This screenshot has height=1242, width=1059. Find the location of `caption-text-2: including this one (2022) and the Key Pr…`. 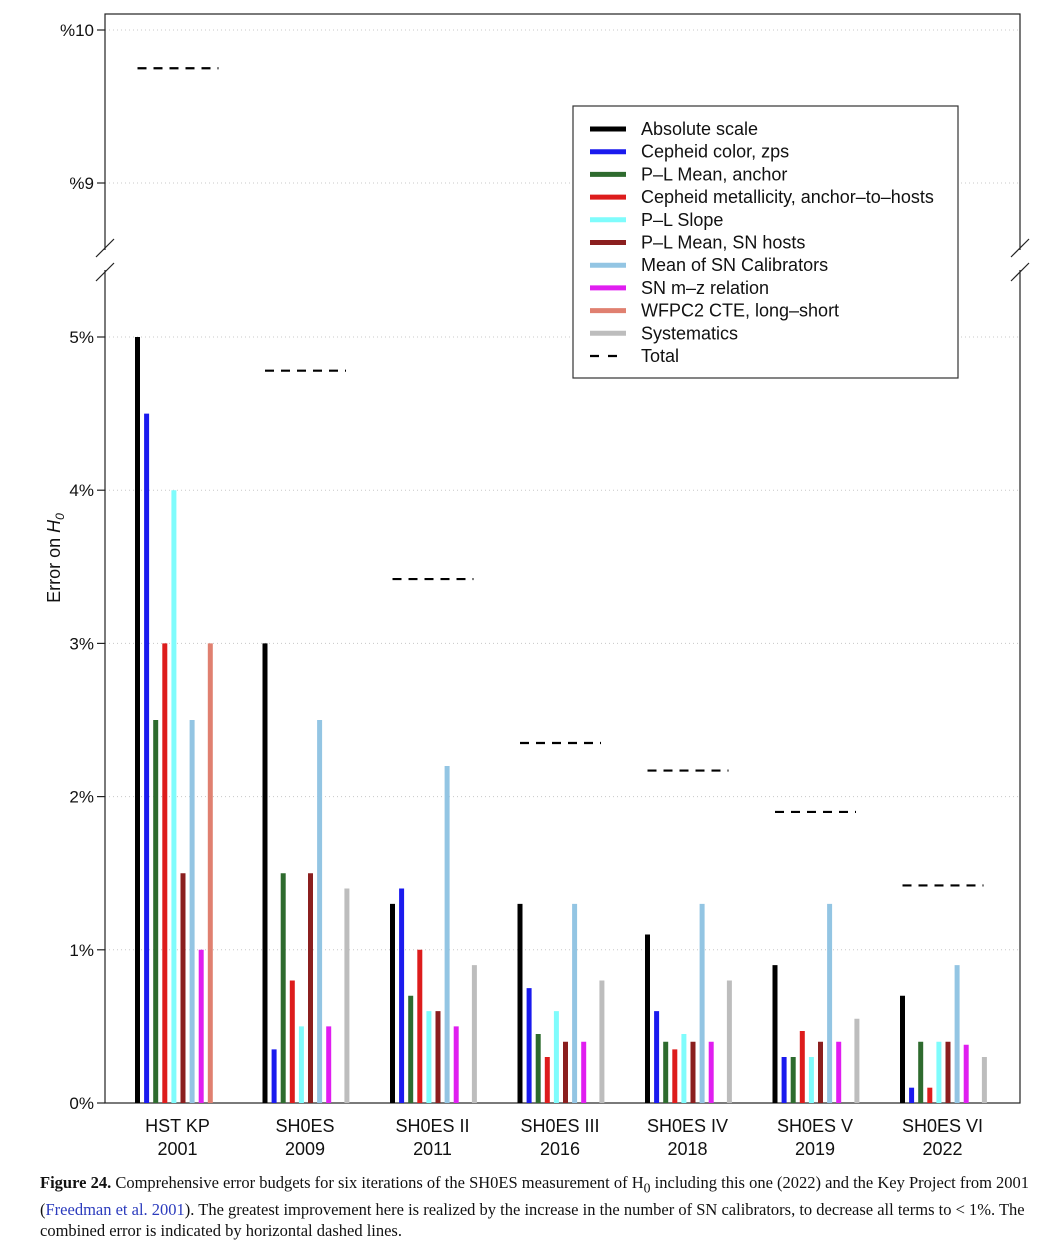

caption-text-2: including this one (2022) and the Key Pr… is located at coordinates (535, 1196).